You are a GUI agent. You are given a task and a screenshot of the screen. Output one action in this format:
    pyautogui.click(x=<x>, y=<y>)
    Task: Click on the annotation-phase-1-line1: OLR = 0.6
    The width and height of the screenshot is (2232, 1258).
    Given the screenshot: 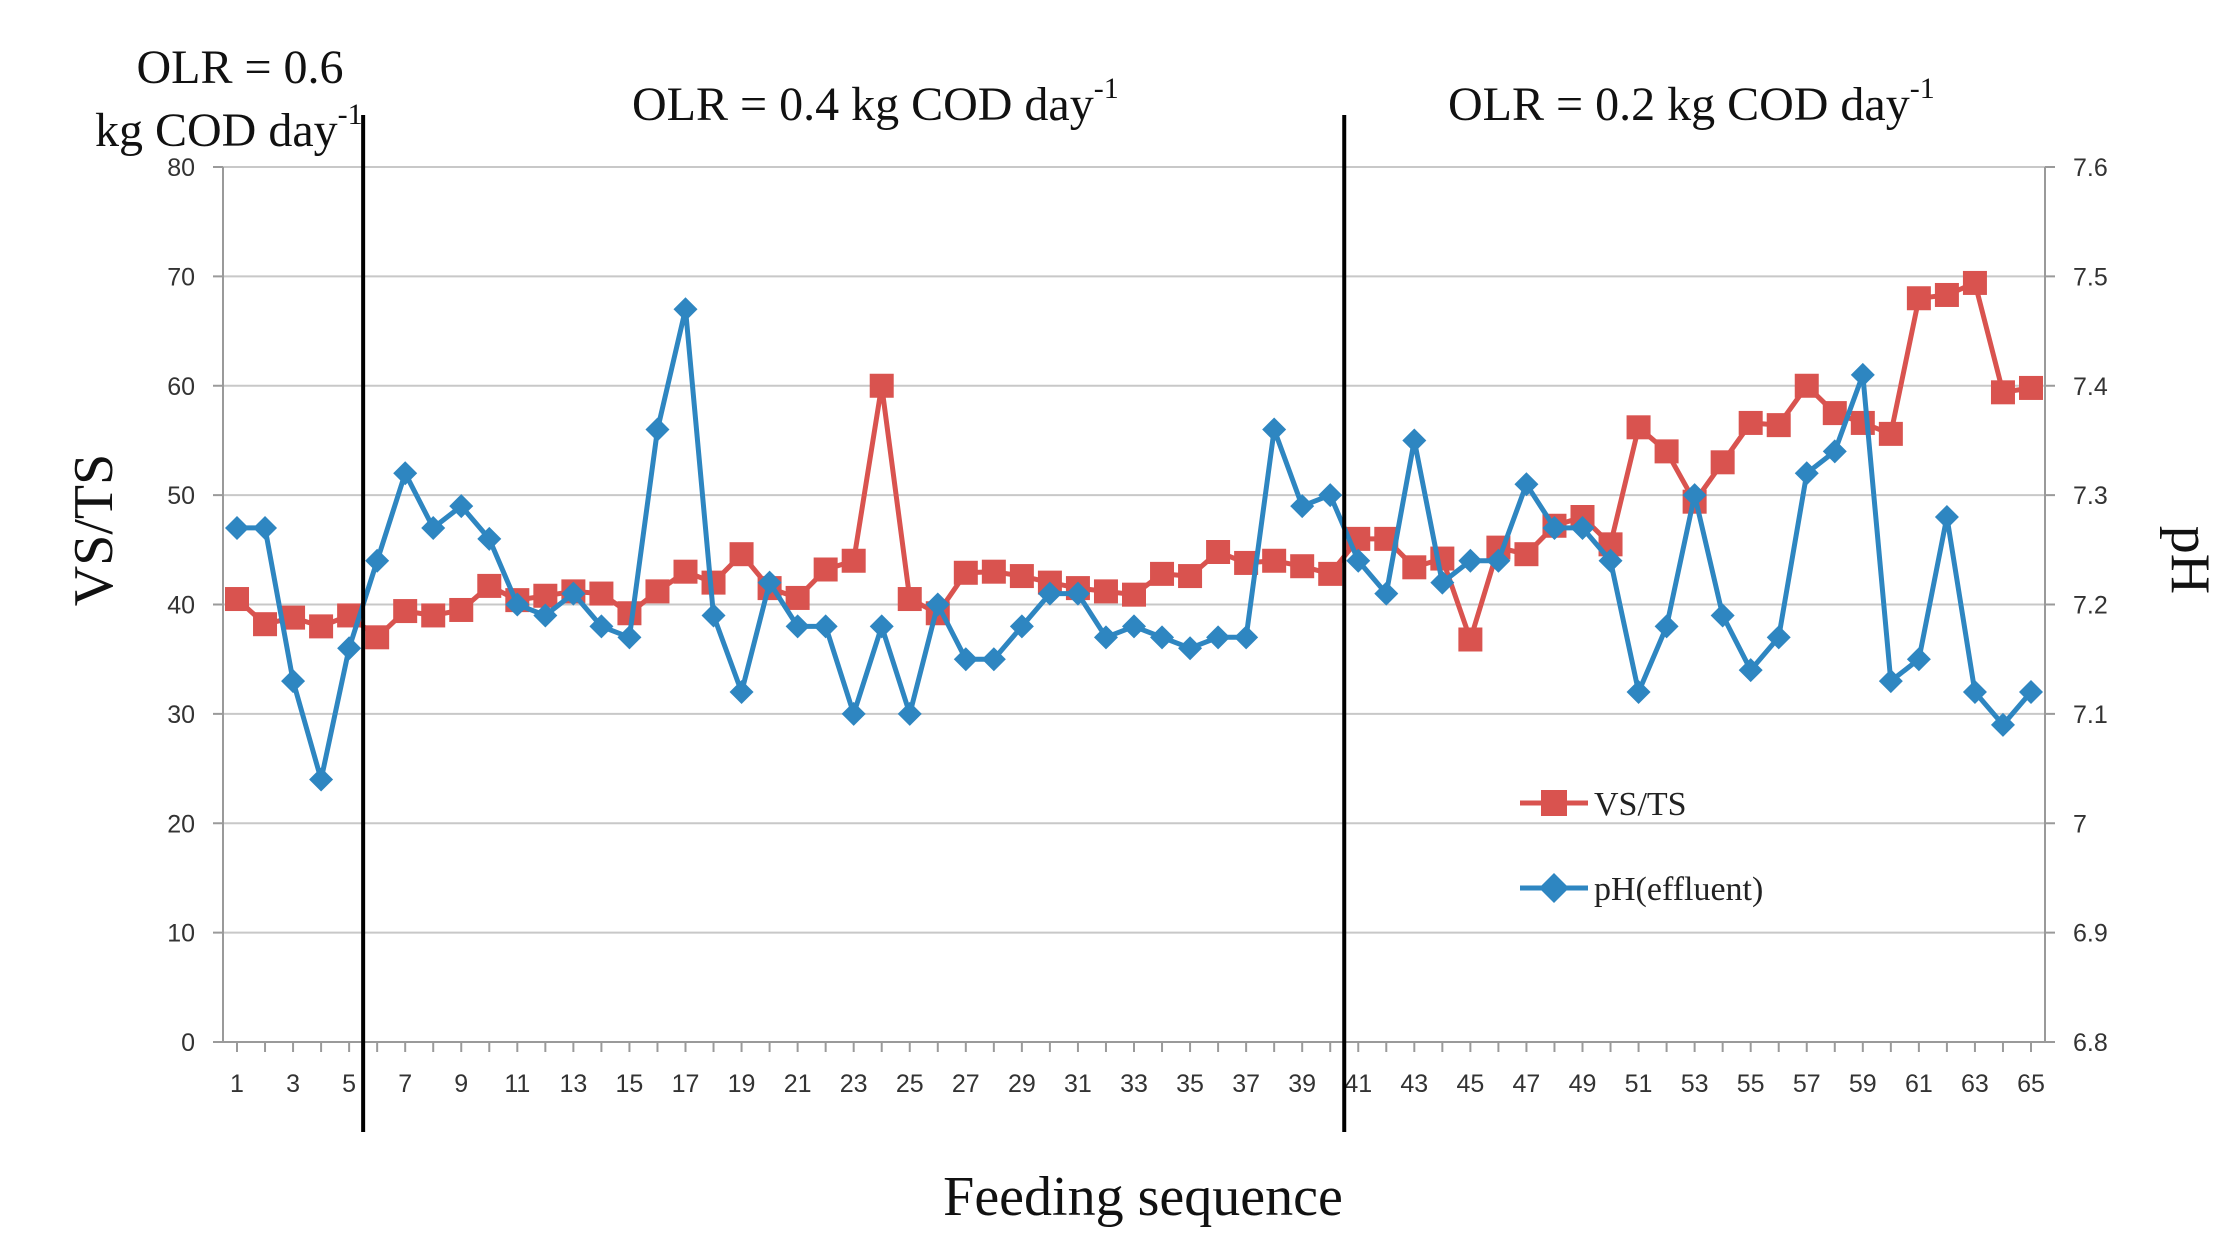 What is the action you would take?
    pyautogui.click(x=239, y=67)
    